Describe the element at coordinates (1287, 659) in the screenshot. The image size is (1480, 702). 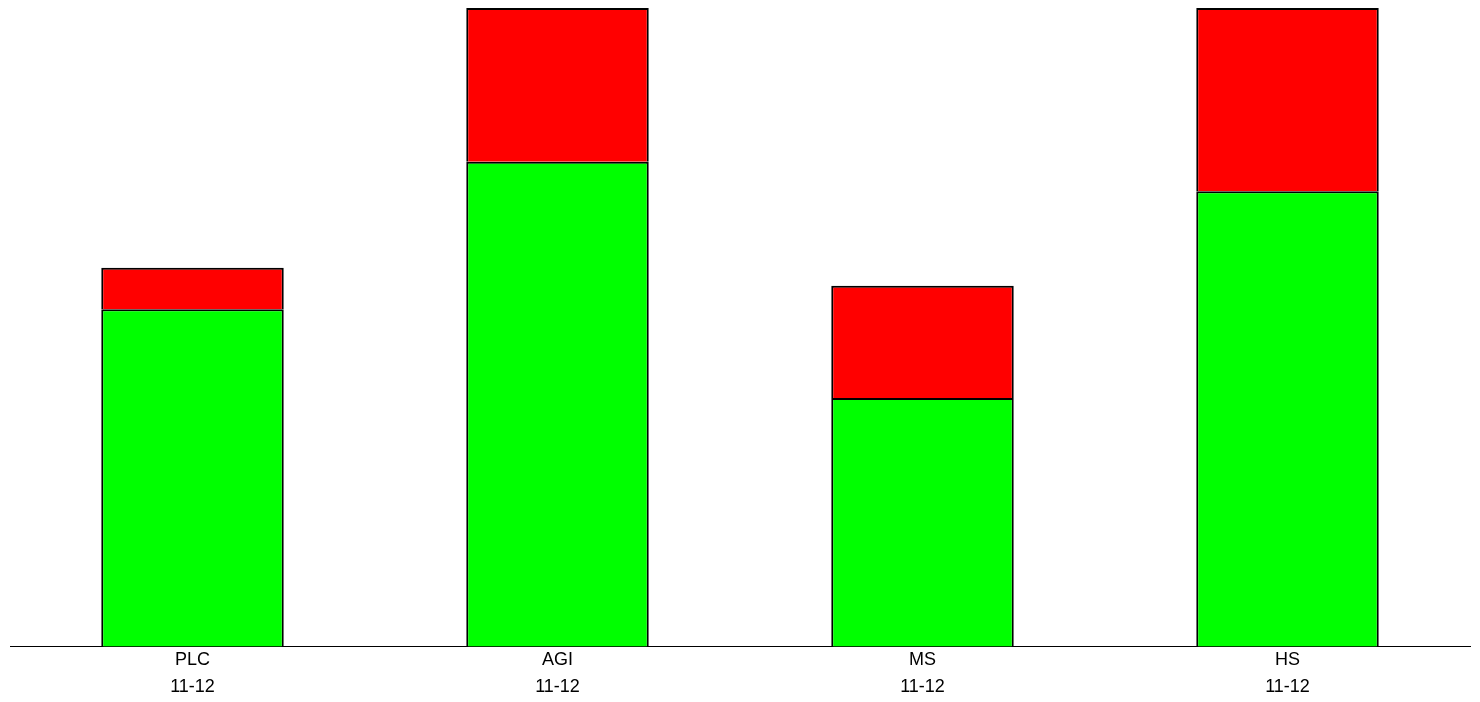
I see `x-tick-label: HS` at that location.